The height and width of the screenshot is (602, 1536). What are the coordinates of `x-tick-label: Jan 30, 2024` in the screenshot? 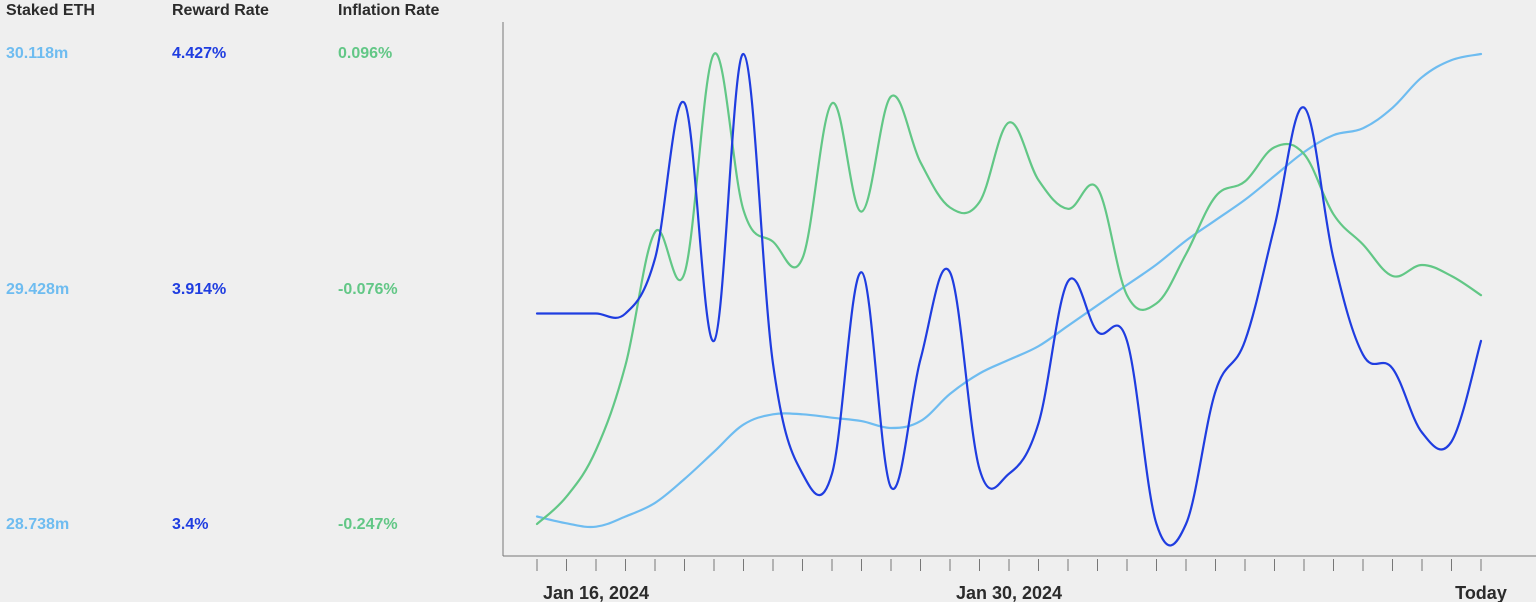 It's located at (1009, 592).